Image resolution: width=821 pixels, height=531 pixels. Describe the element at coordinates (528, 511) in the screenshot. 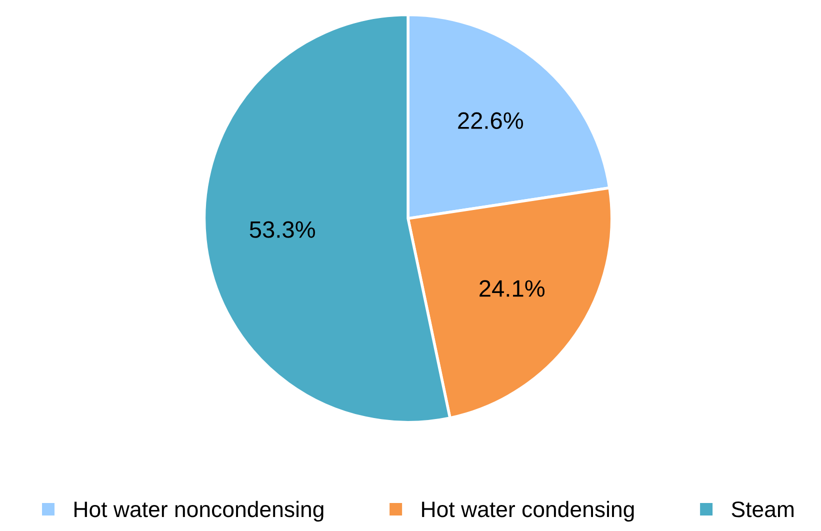

I see `legend-label: Hot water condensing` at that location.